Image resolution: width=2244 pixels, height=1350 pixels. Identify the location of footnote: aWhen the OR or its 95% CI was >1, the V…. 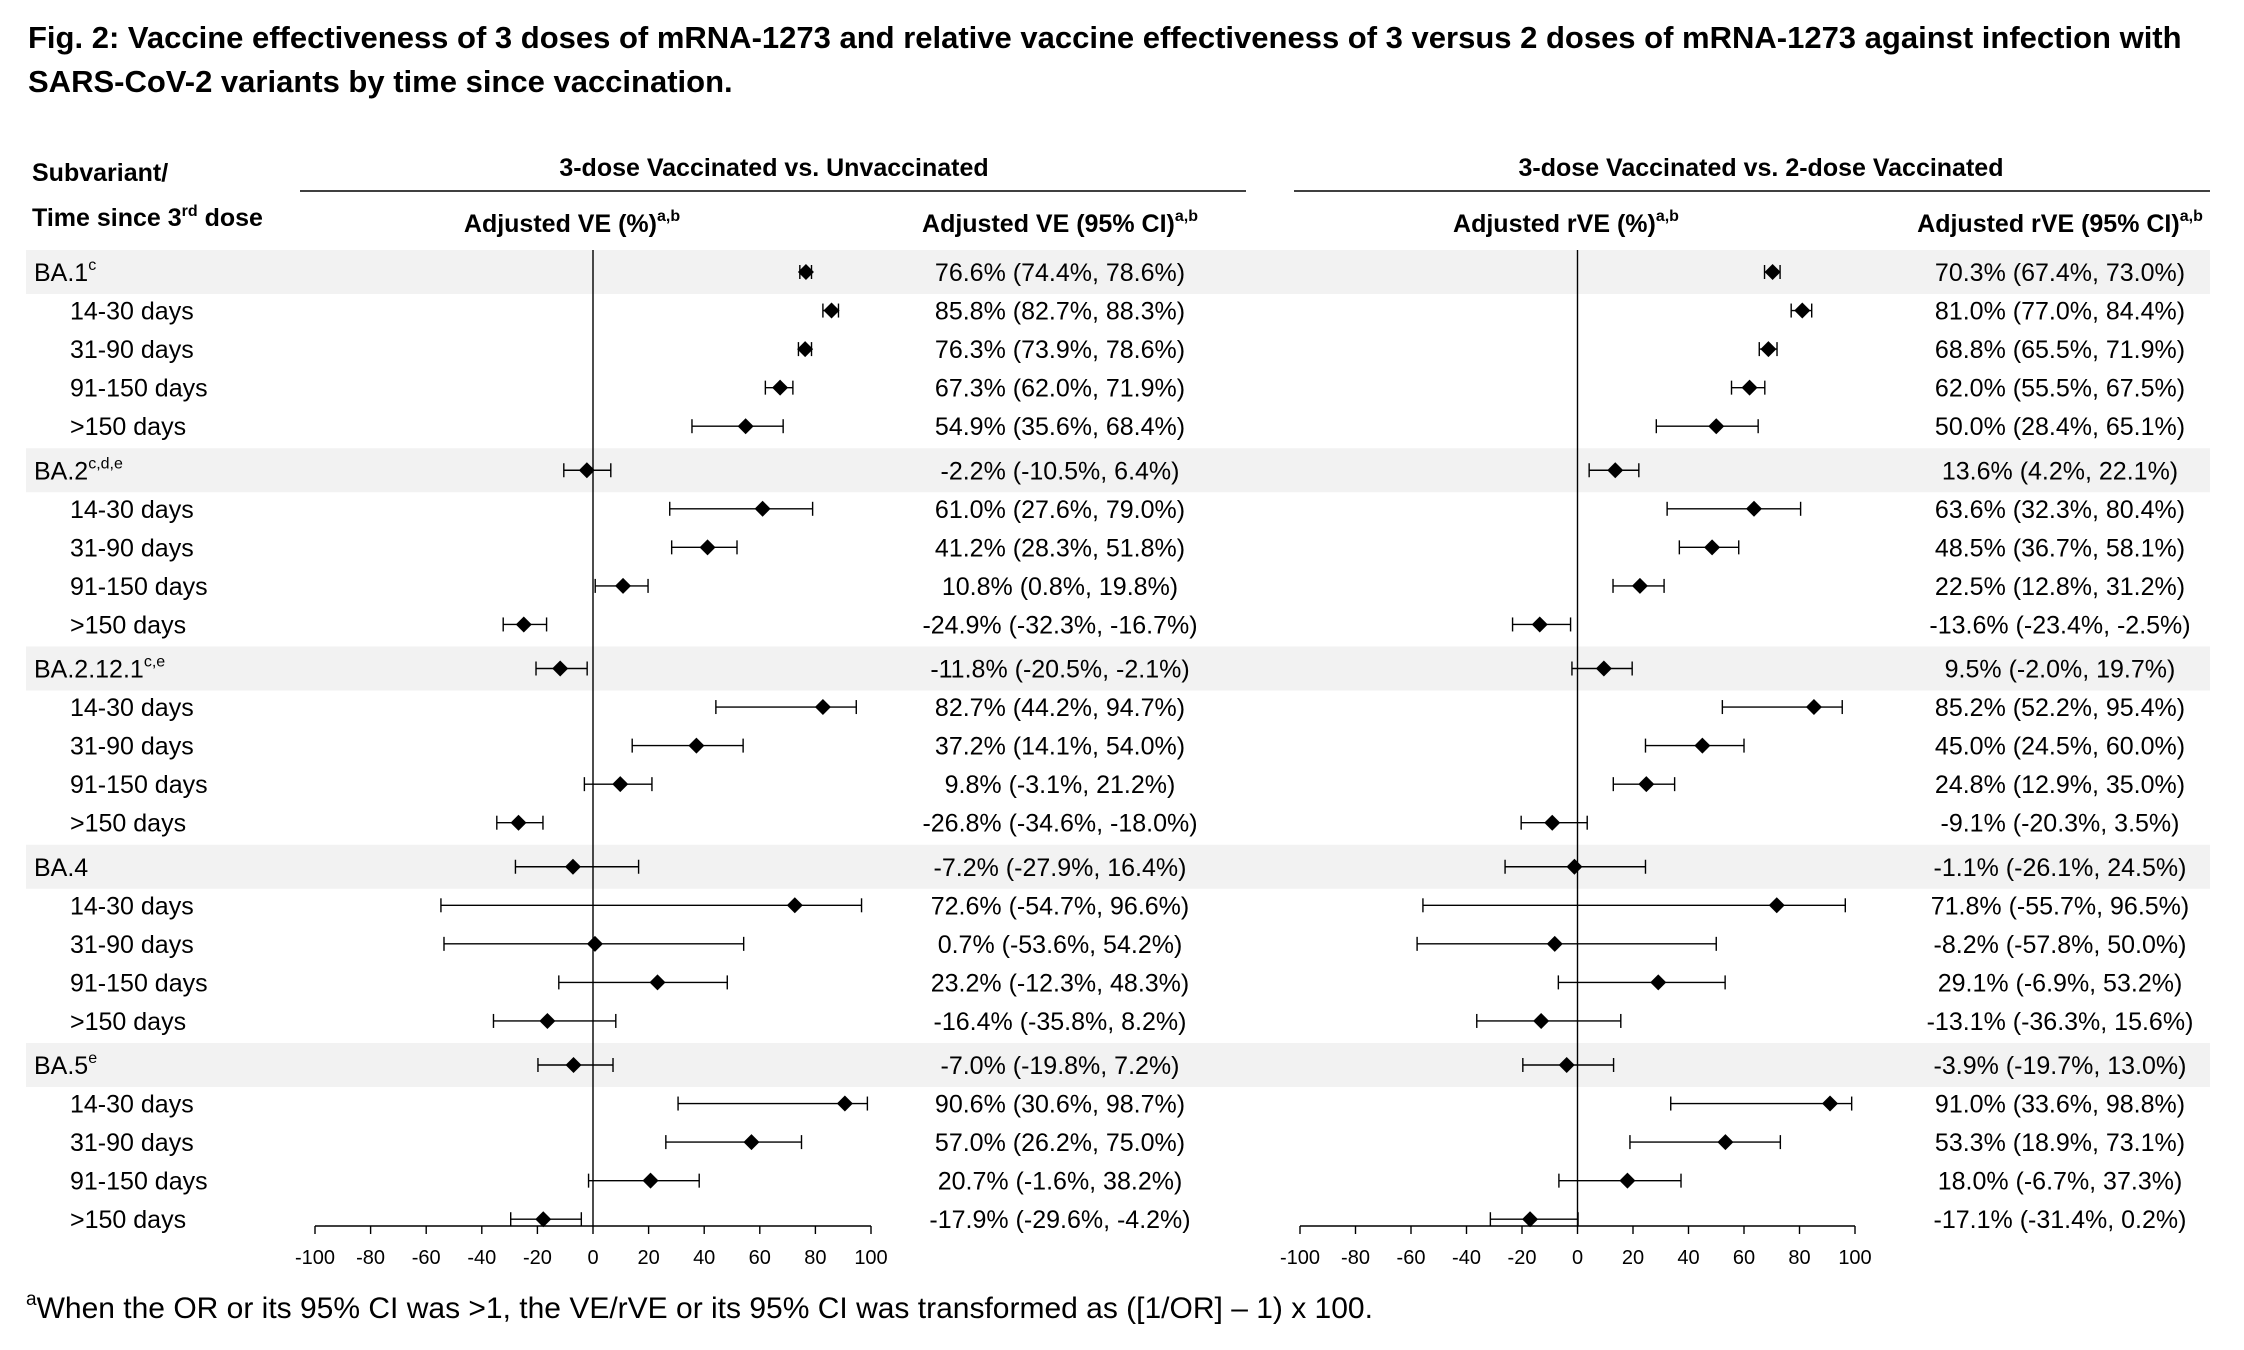
(699, 1305).